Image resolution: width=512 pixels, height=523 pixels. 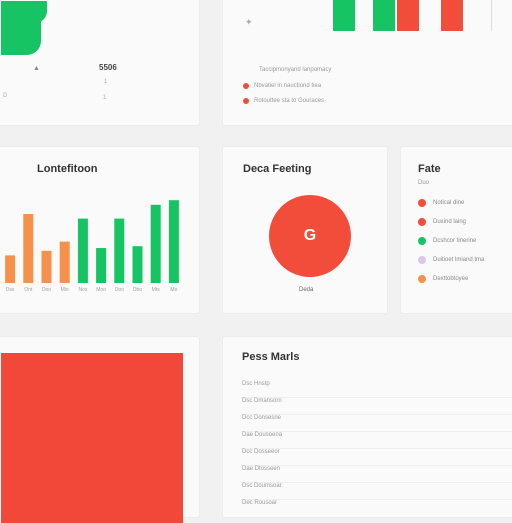 I want to click on table-row: Dec Rousoar, so click(x=260, y=503).